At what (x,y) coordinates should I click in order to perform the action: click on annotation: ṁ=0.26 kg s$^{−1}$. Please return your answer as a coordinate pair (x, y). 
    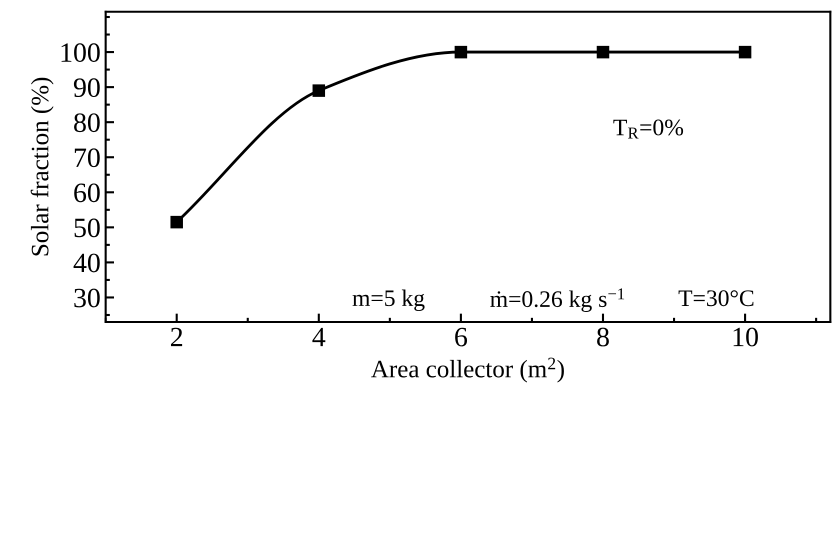
    Looking at the image, I should click on (557, 300).